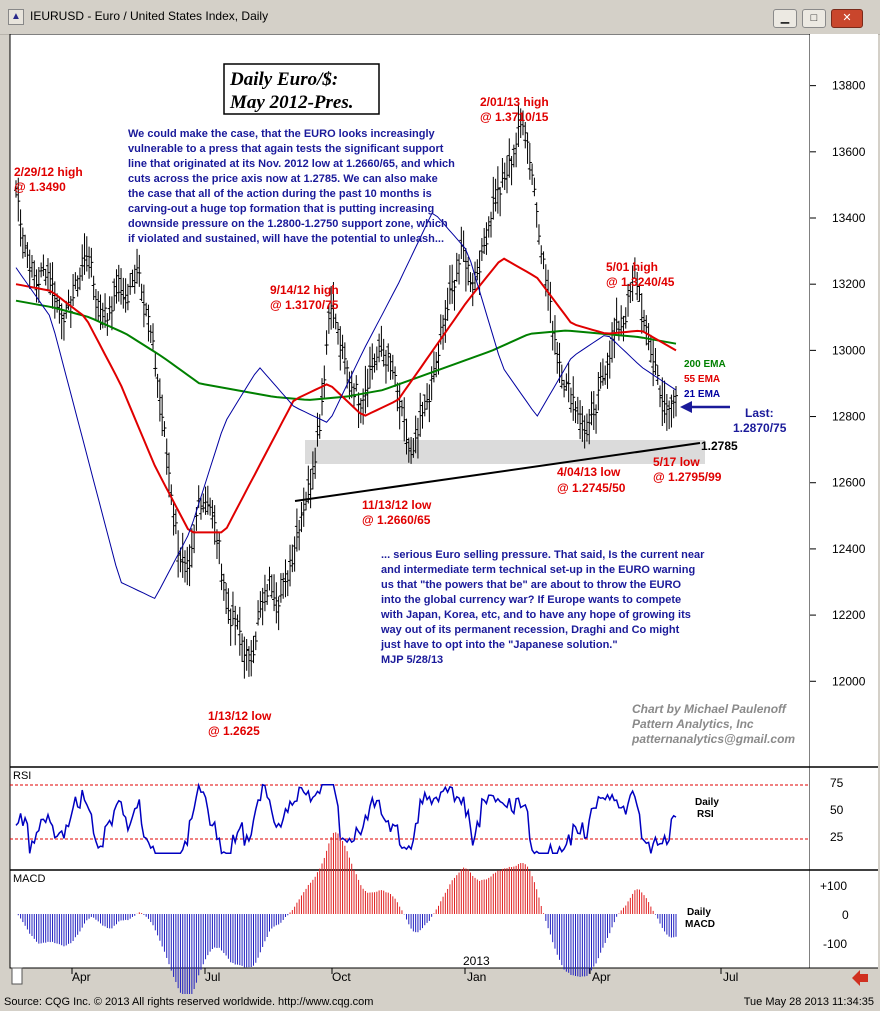  What do you see at coordinates (347, 913) in the screenshot?
I see `macd-histogram` at bounding box center [347, 913].